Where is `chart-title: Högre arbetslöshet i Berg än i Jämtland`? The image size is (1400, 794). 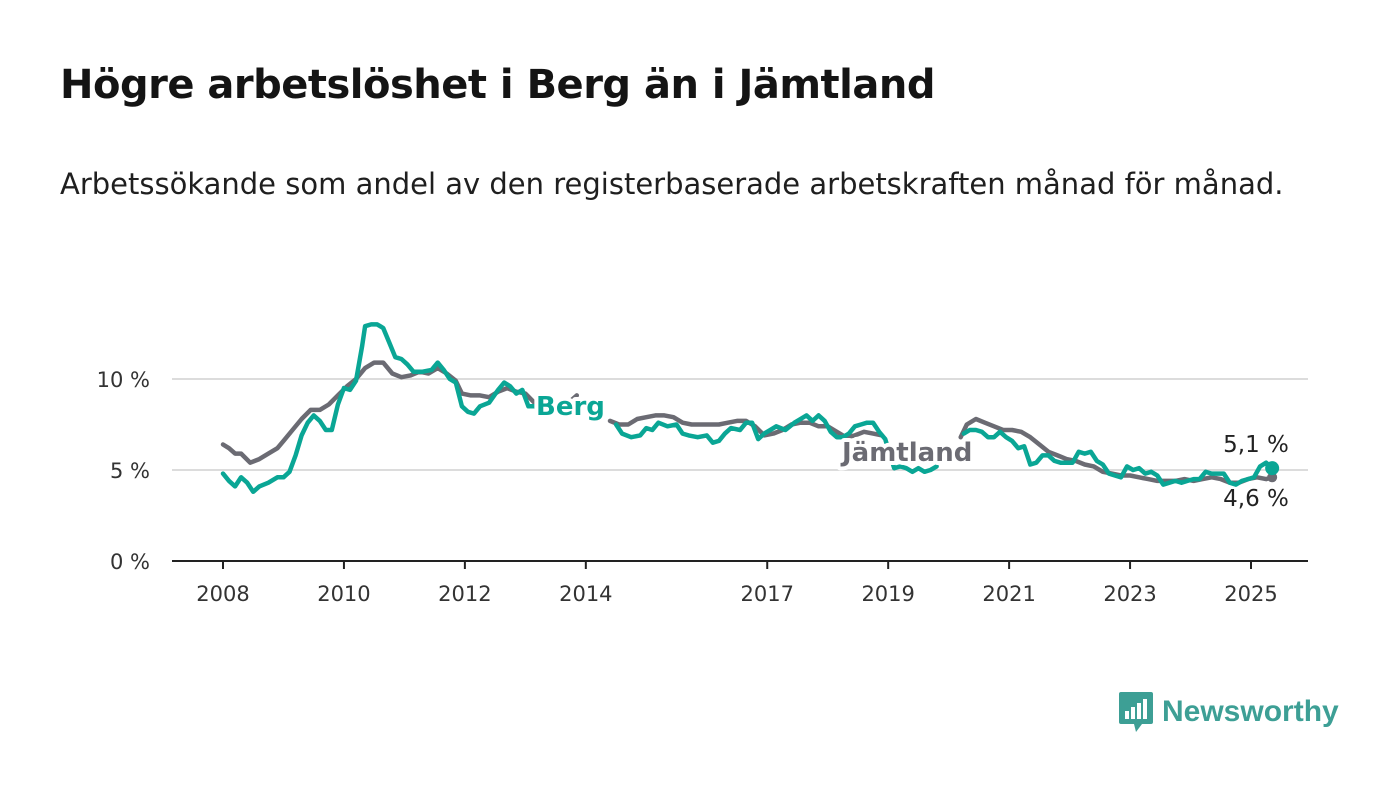
chart-title: Högre arbetslöshet i Berg än i Jämtland is located at coordinates (498, 85).